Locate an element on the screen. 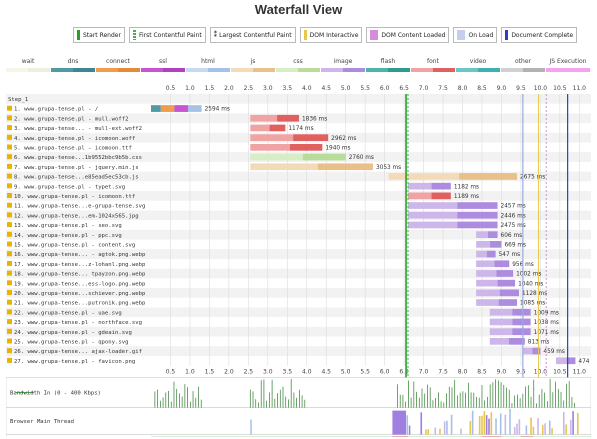  request-duration: 2962 ms is located at coordinates (343, 139).